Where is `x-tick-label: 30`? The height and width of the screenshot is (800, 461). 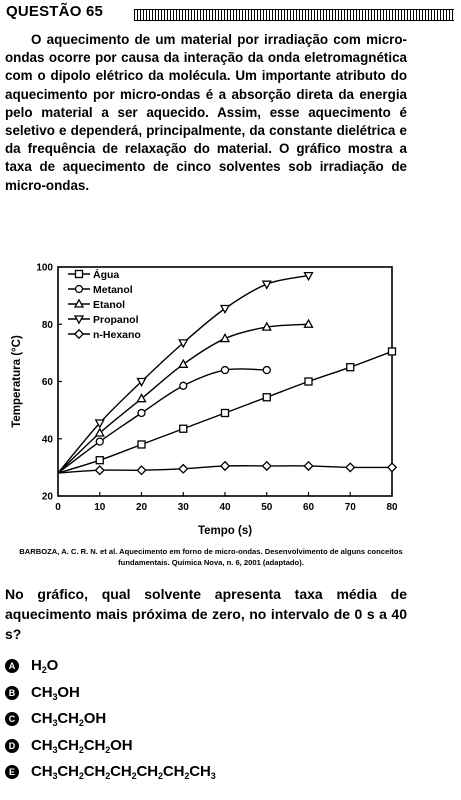 x-tick-label: 30 is located at coordinates (184, 507).